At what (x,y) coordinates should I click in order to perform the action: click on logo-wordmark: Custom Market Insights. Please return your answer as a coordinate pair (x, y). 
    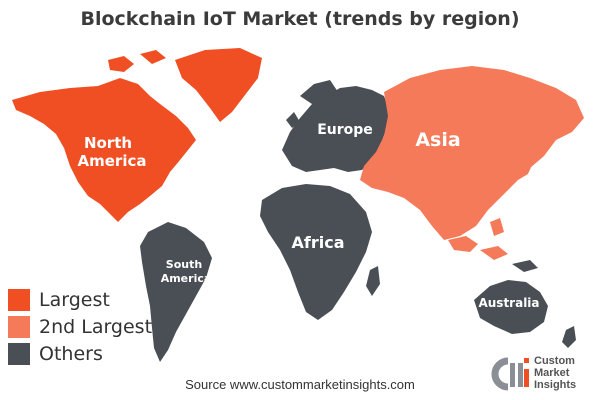
    Looking at the image, I should click on (555, 373).